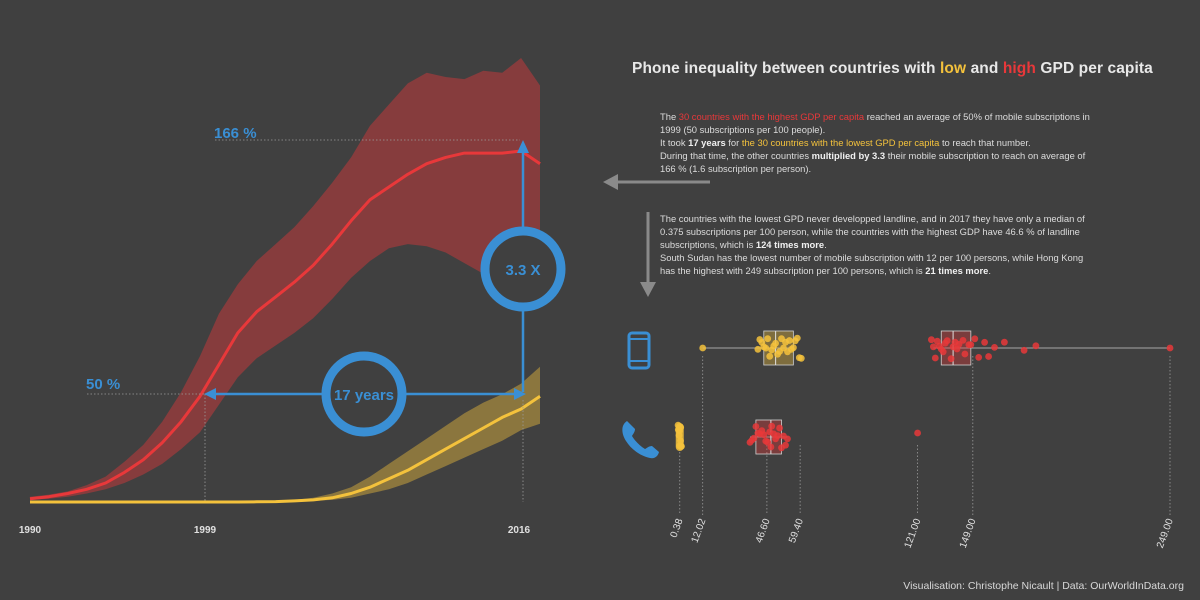 The image size is (1200, 600). What do you see at coordinates (1019, 68) in the screenshot?
I see `title-high: high` at bounding box center [1019, 68].